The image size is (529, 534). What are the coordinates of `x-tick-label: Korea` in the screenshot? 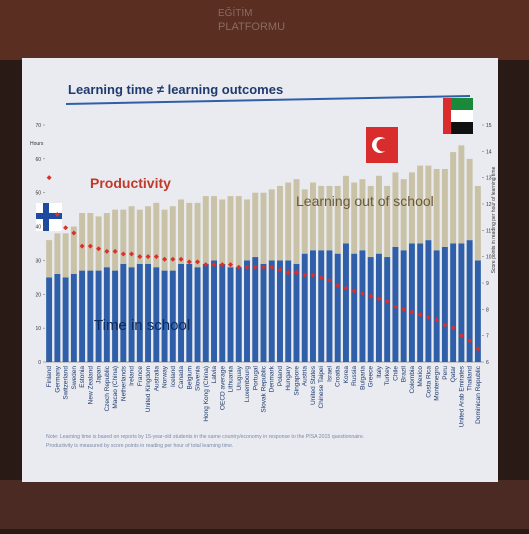 It's located at (346, 375).